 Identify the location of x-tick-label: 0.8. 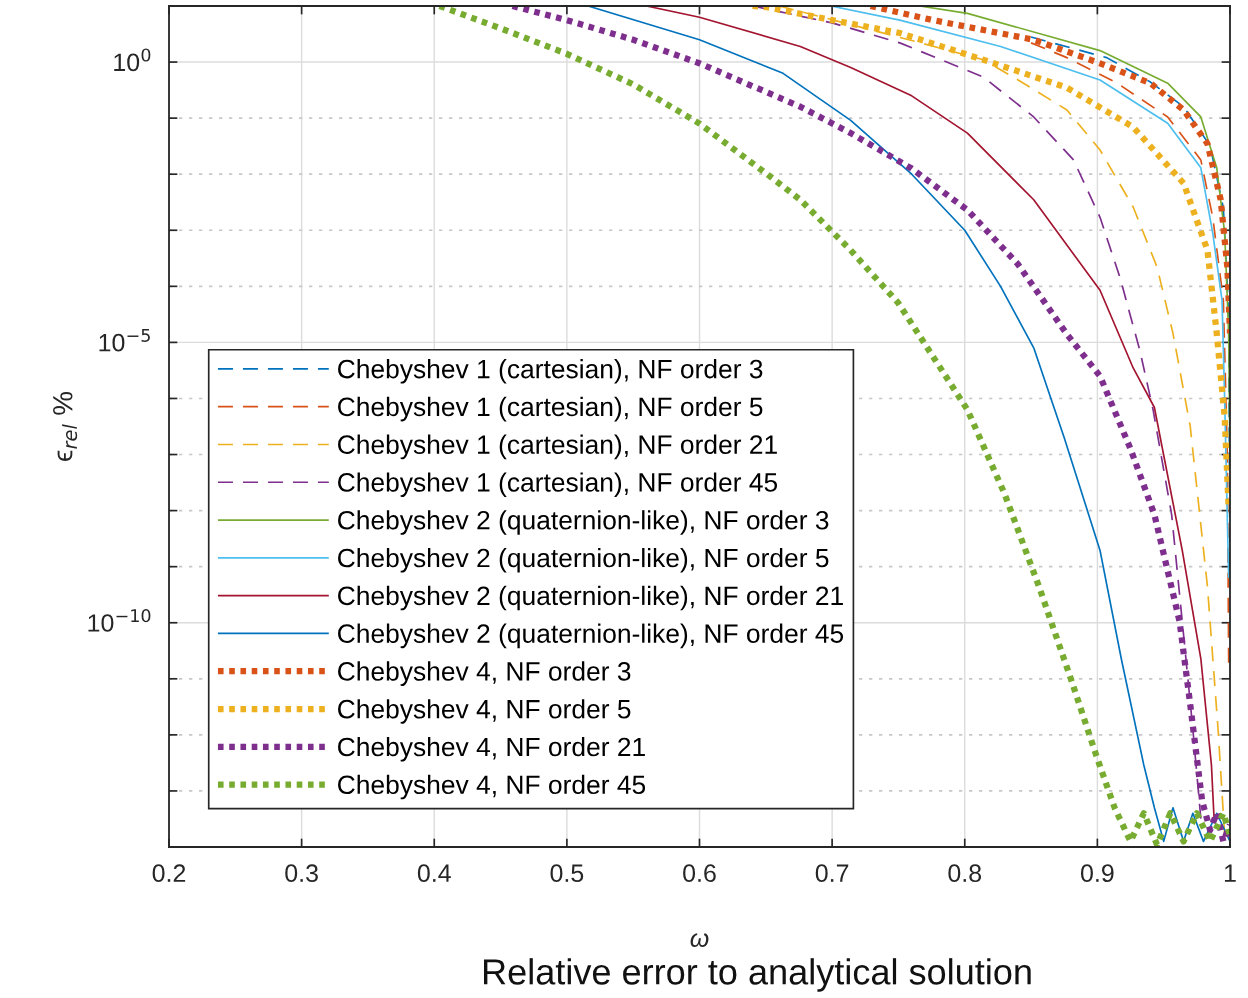
(965, 873).